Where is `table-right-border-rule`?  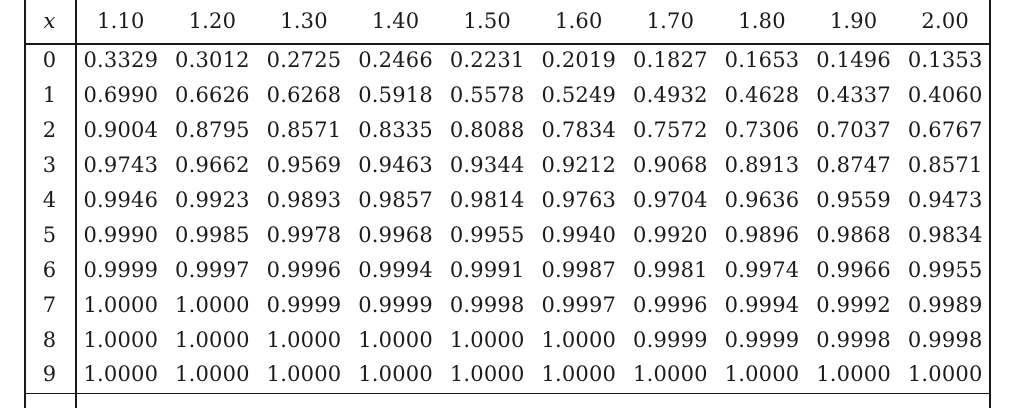
table-right-border-rule is located at coordinates (990, 204).